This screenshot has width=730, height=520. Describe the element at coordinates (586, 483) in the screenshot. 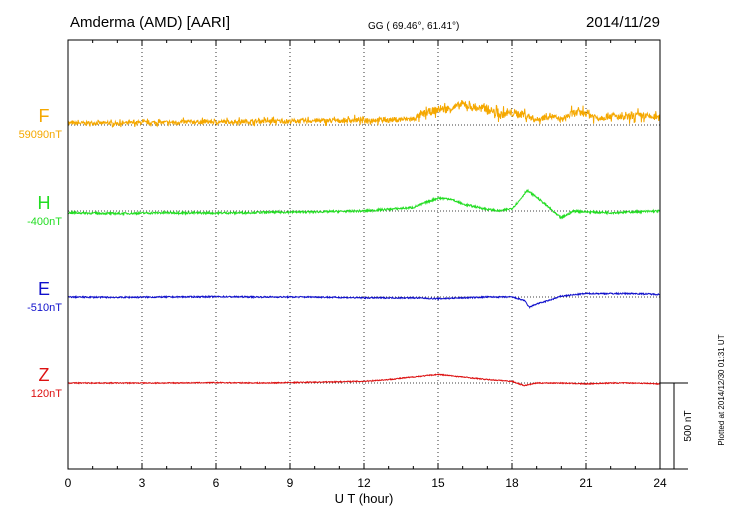

I see `x-tick-label-21: 21` at that location.